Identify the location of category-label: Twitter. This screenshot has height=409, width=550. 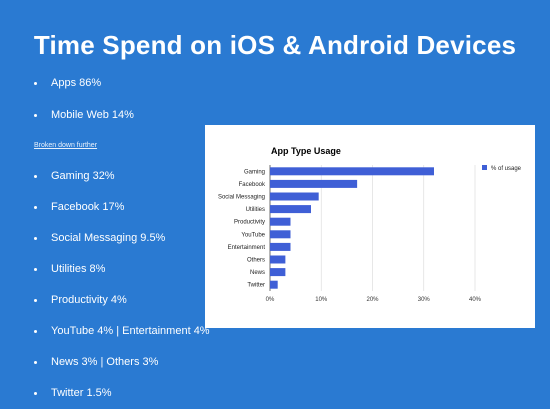
(256, 286).